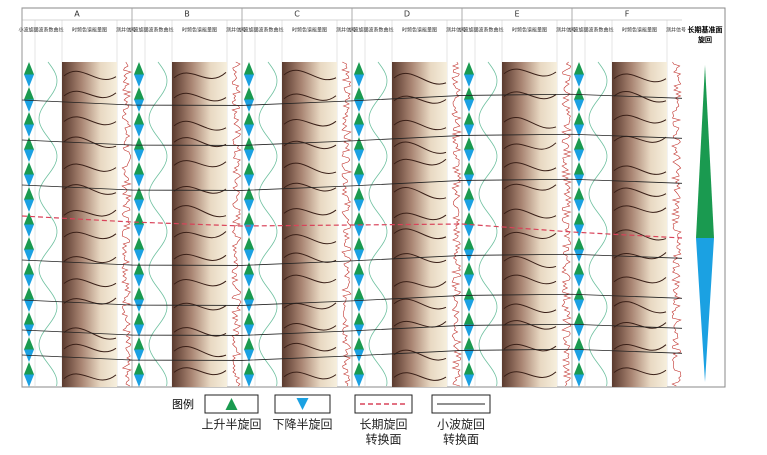 This screenshot has height=455, width=767. I want to click on legend-label: 转换面, so click(461, 439).